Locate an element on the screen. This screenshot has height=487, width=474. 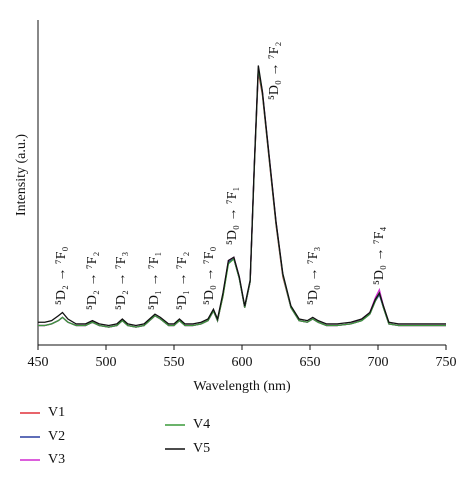
x-tick-label: 500 is located at coordinates (106, 362).